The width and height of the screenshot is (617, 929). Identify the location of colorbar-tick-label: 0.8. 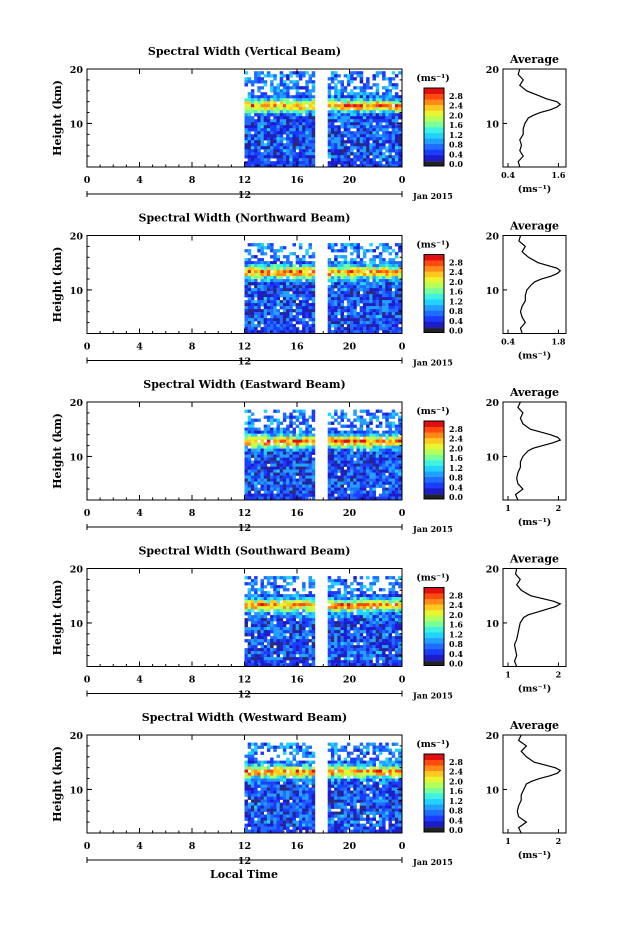
(456, 311).